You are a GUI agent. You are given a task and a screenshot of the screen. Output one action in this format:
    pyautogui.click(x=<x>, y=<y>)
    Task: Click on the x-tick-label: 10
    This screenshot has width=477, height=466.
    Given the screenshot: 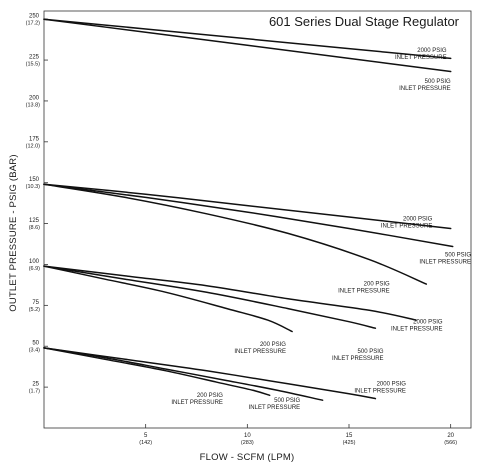 What is the action you would take?
    pyautogui.click(x=247, y=436)
    